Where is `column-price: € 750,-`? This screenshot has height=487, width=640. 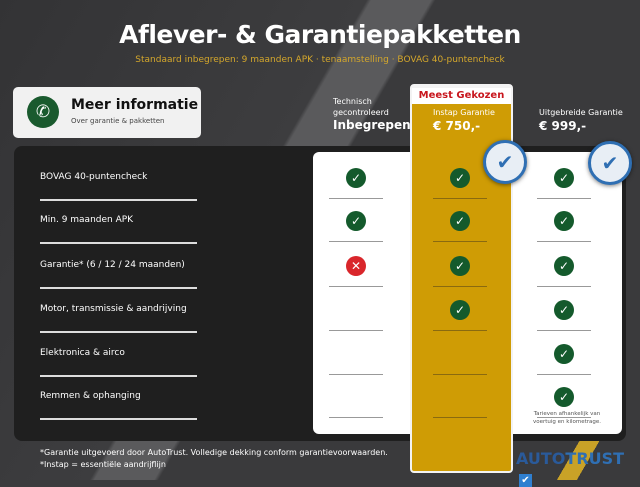 column-price: € 750,- is located at coordinates (457, 126).